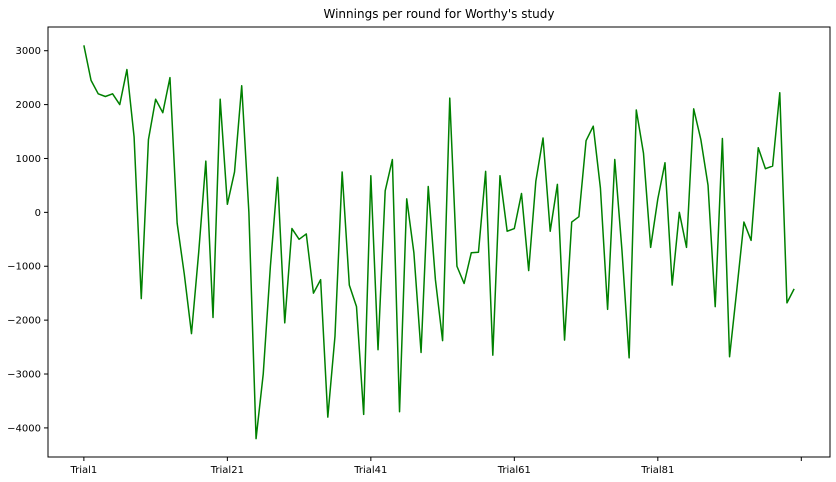 The height and width of the screenshot is (482, 836). I want to click on x-tick-label: Trial1, so click(83, 470).